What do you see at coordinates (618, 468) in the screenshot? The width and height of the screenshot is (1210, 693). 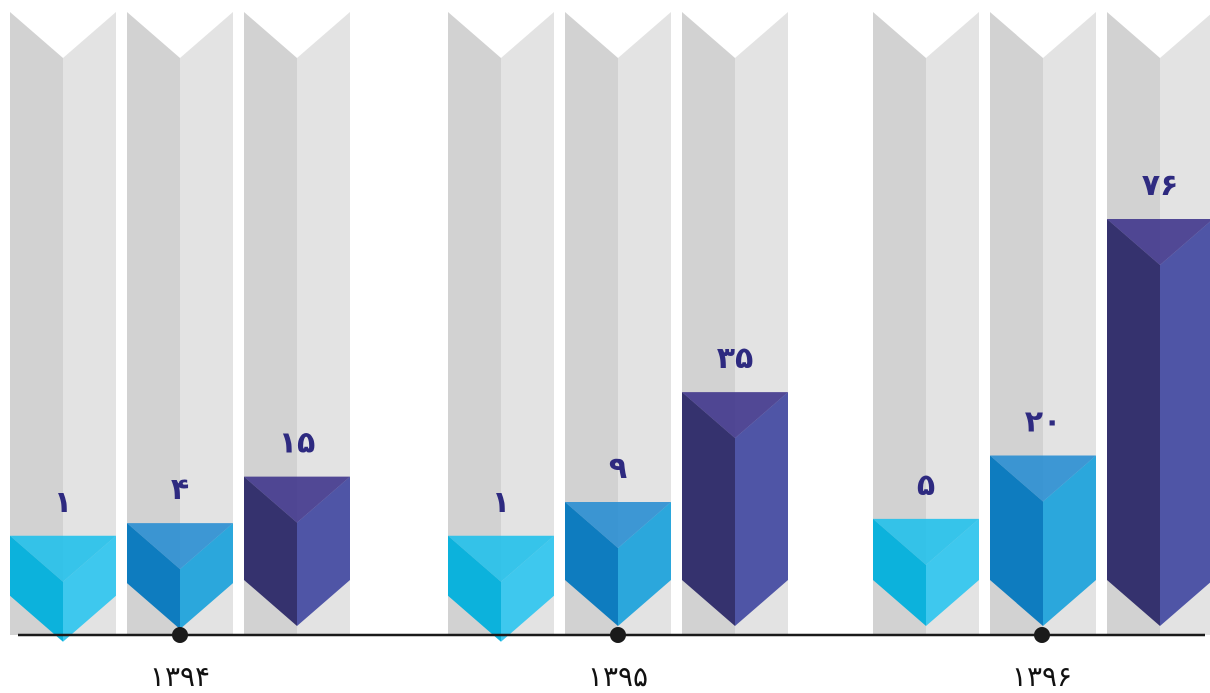 I see `value-label: ۹` at bounding box center [618, 468].